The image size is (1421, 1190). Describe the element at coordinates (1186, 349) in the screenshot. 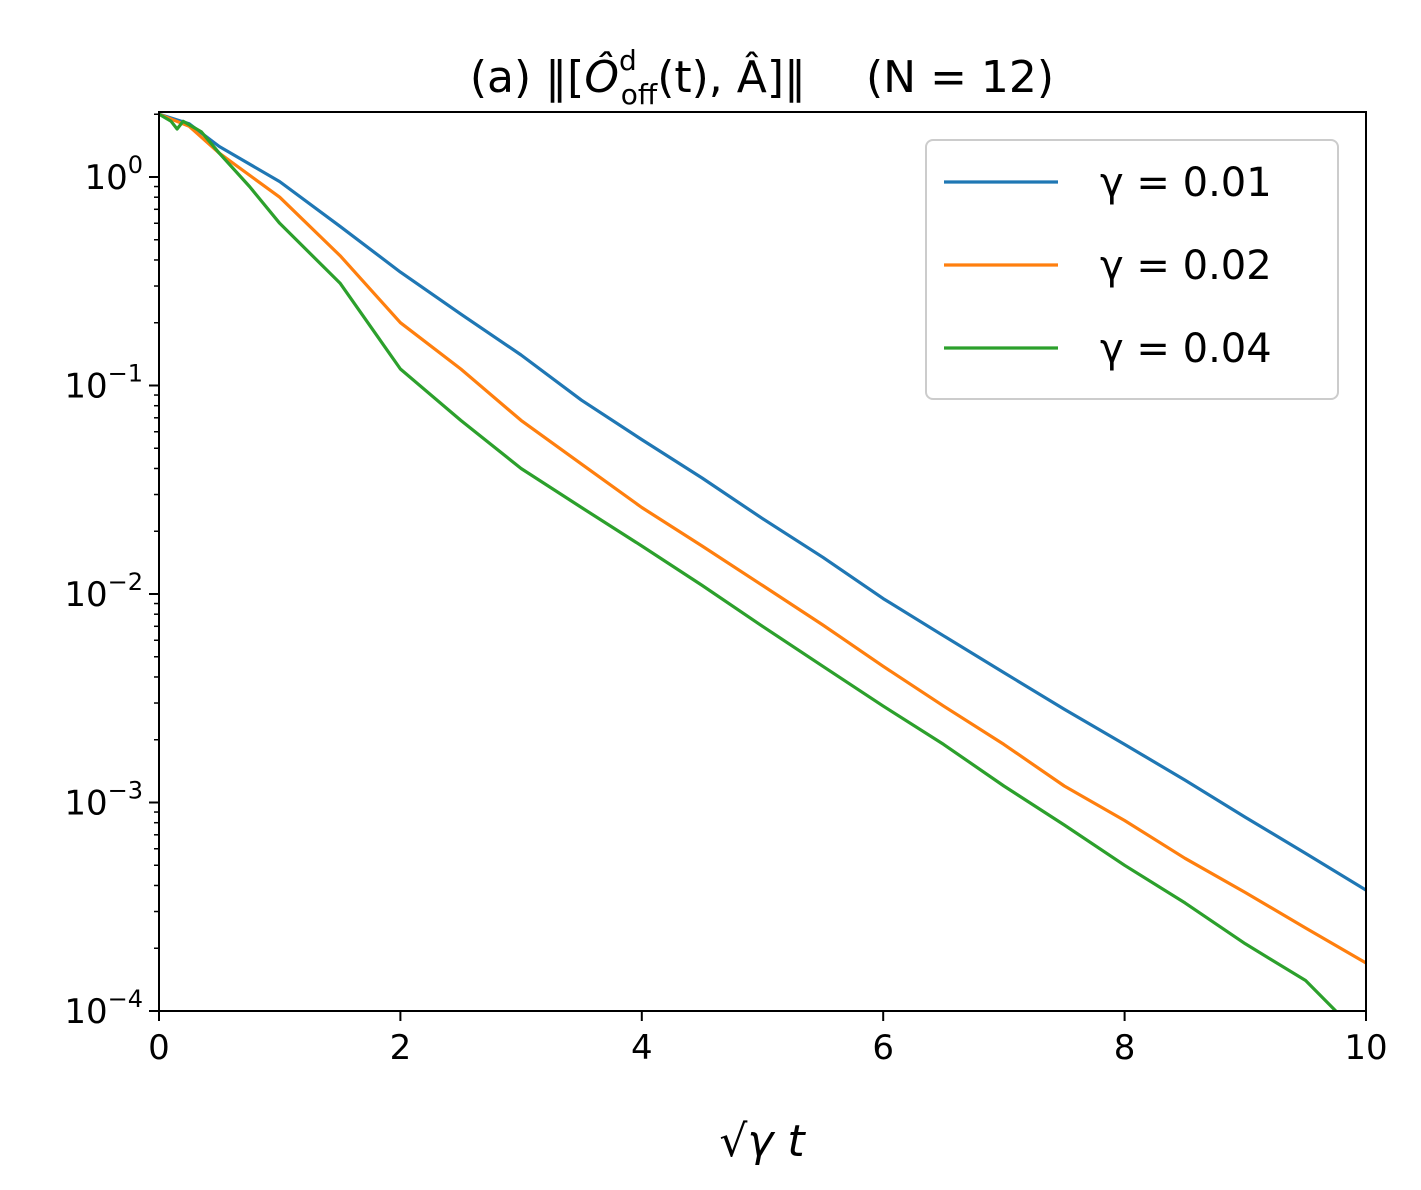

I see `legend-label-2: γ = 0.04` at that location.